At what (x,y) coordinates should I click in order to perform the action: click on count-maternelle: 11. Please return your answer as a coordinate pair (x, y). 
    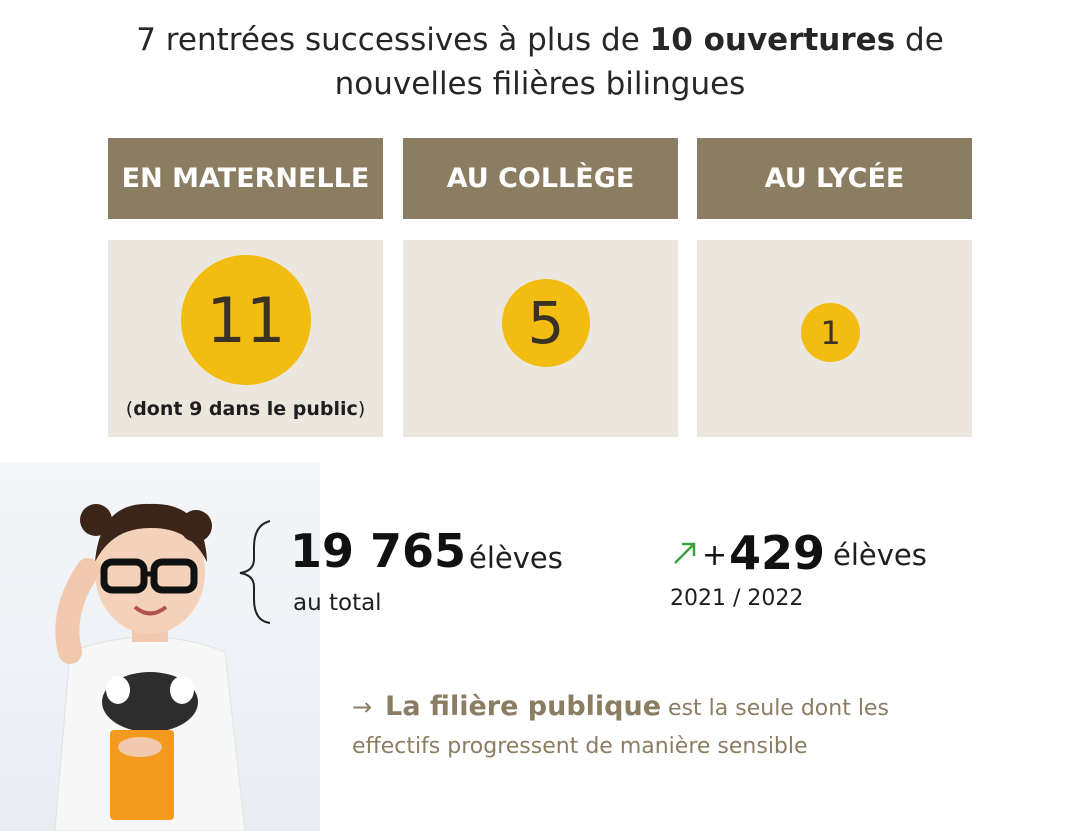
    Looking at the image, I should click on (246, 320).